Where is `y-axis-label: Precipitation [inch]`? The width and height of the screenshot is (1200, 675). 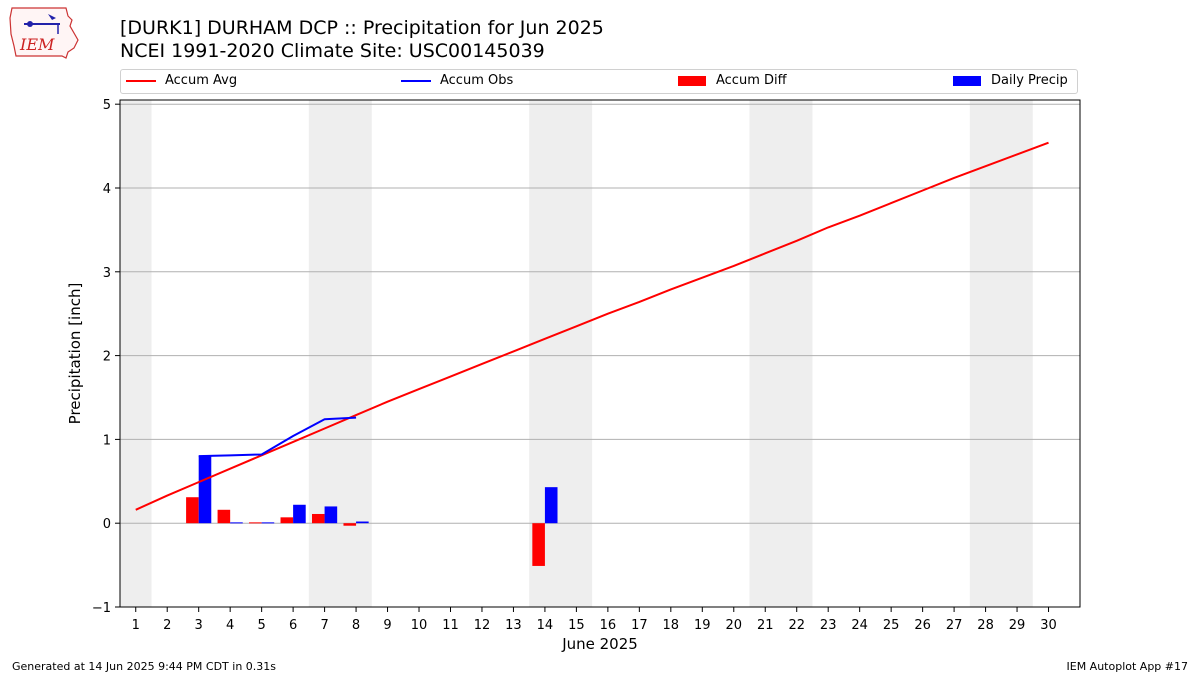 y-axis-label: Precipitation [inch] is located at coordinates (75, 354).